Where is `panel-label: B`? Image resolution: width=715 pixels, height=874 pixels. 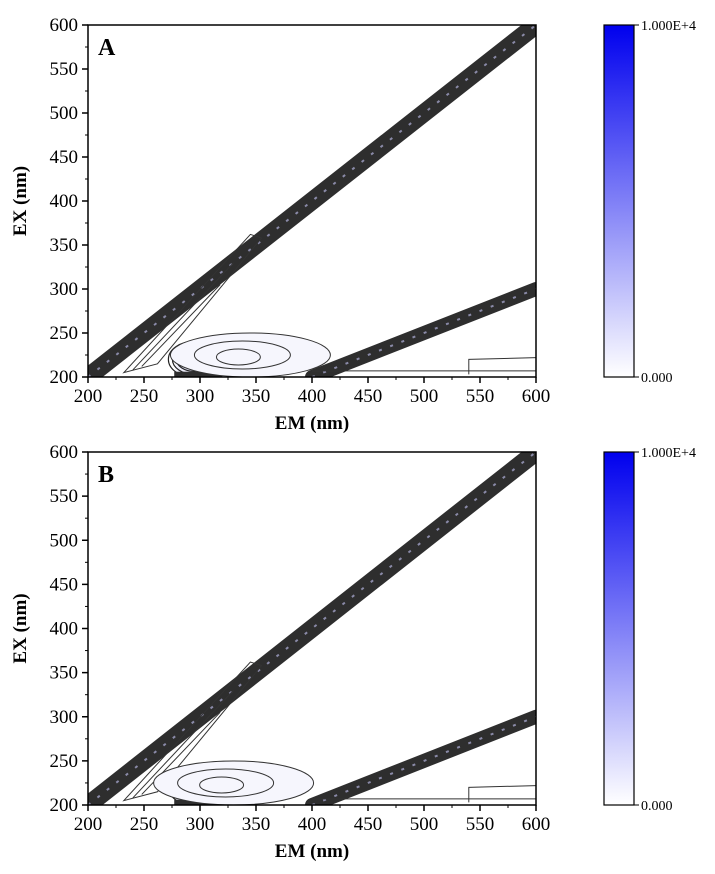
panel-label: B is located at coordinates (106, 475).